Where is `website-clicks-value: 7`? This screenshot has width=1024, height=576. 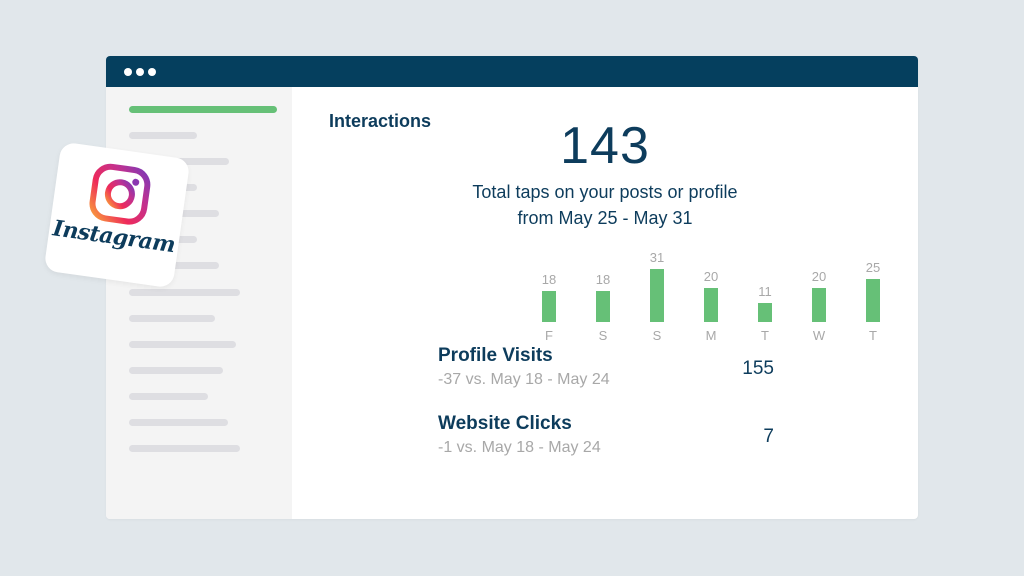 website-clicks-value: 7 is located at coordinates (768, 436).